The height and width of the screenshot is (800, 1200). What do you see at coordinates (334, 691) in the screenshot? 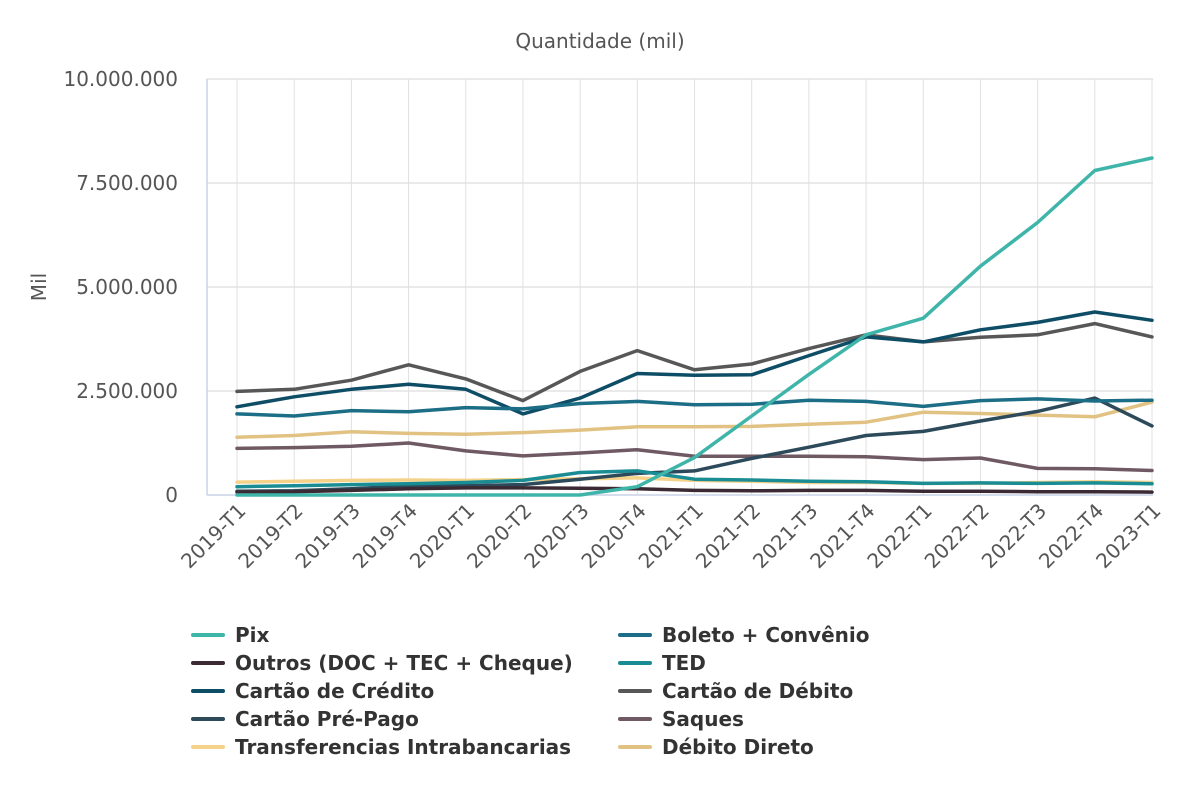
I see `legend-label: Cartão de Crédito` at bounding box center [334, 691].